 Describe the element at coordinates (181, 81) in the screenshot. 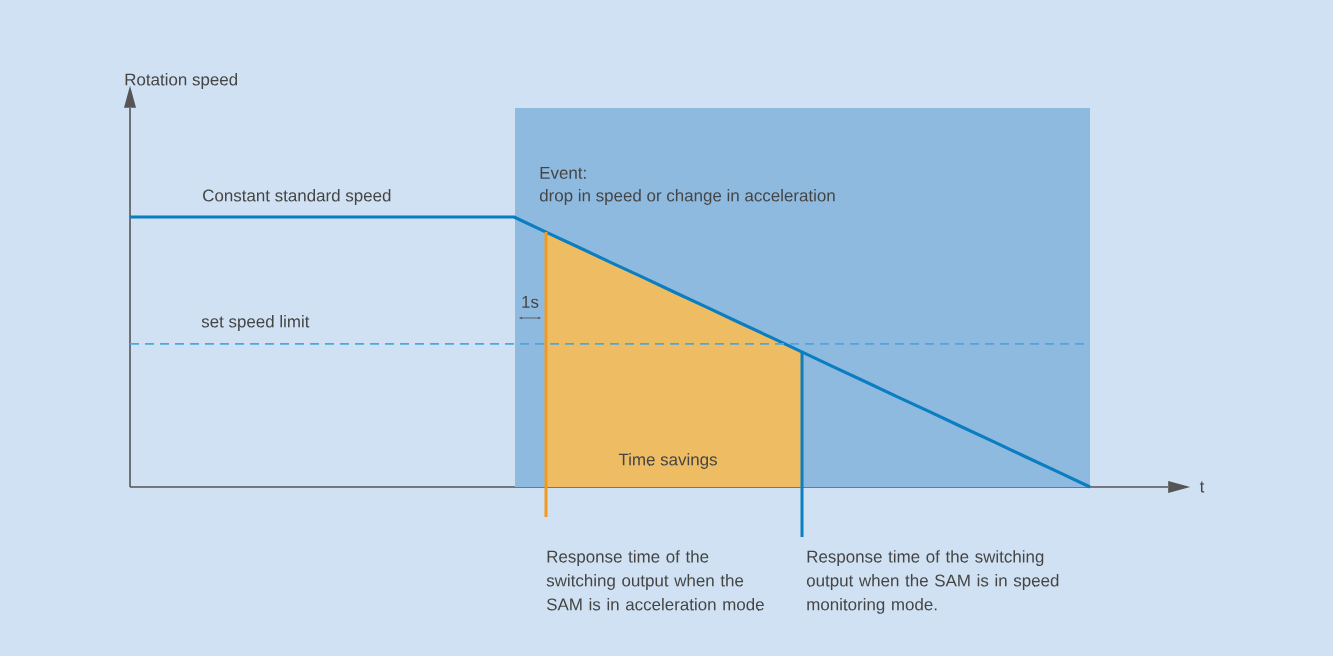

I see `text: Rotation speed` at that location.